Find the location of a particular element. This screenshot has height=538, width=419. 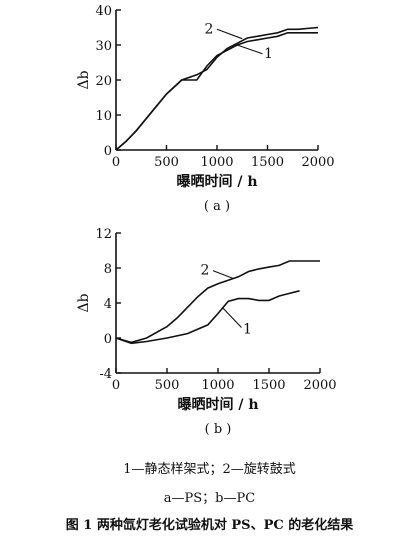

y-tick-label: 4 is located at coordinates (108, 304).